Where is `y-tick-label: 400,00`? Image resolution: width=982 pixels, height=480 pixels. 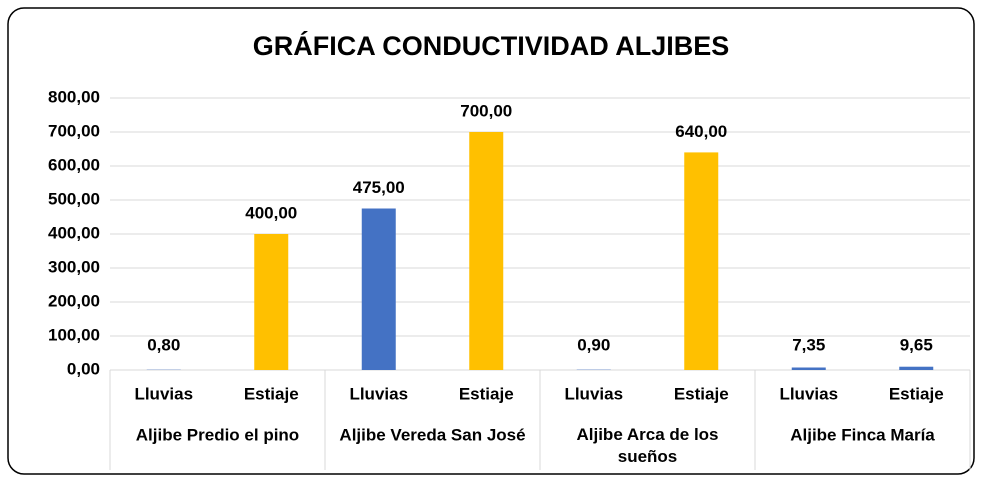
y-tick-label: 400,00 is located at coordinates (74, 232).